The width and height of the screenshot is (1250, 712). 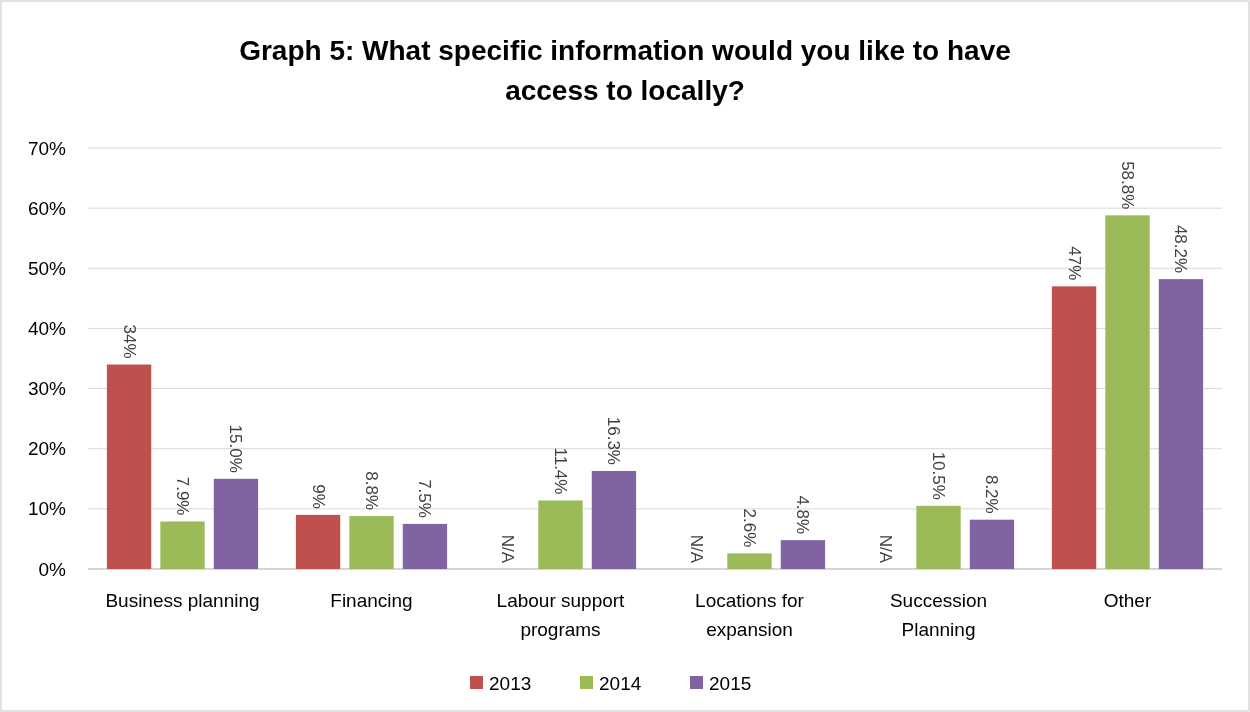 I want to click on data-label: 16.3%, so click(x=614, y=440).